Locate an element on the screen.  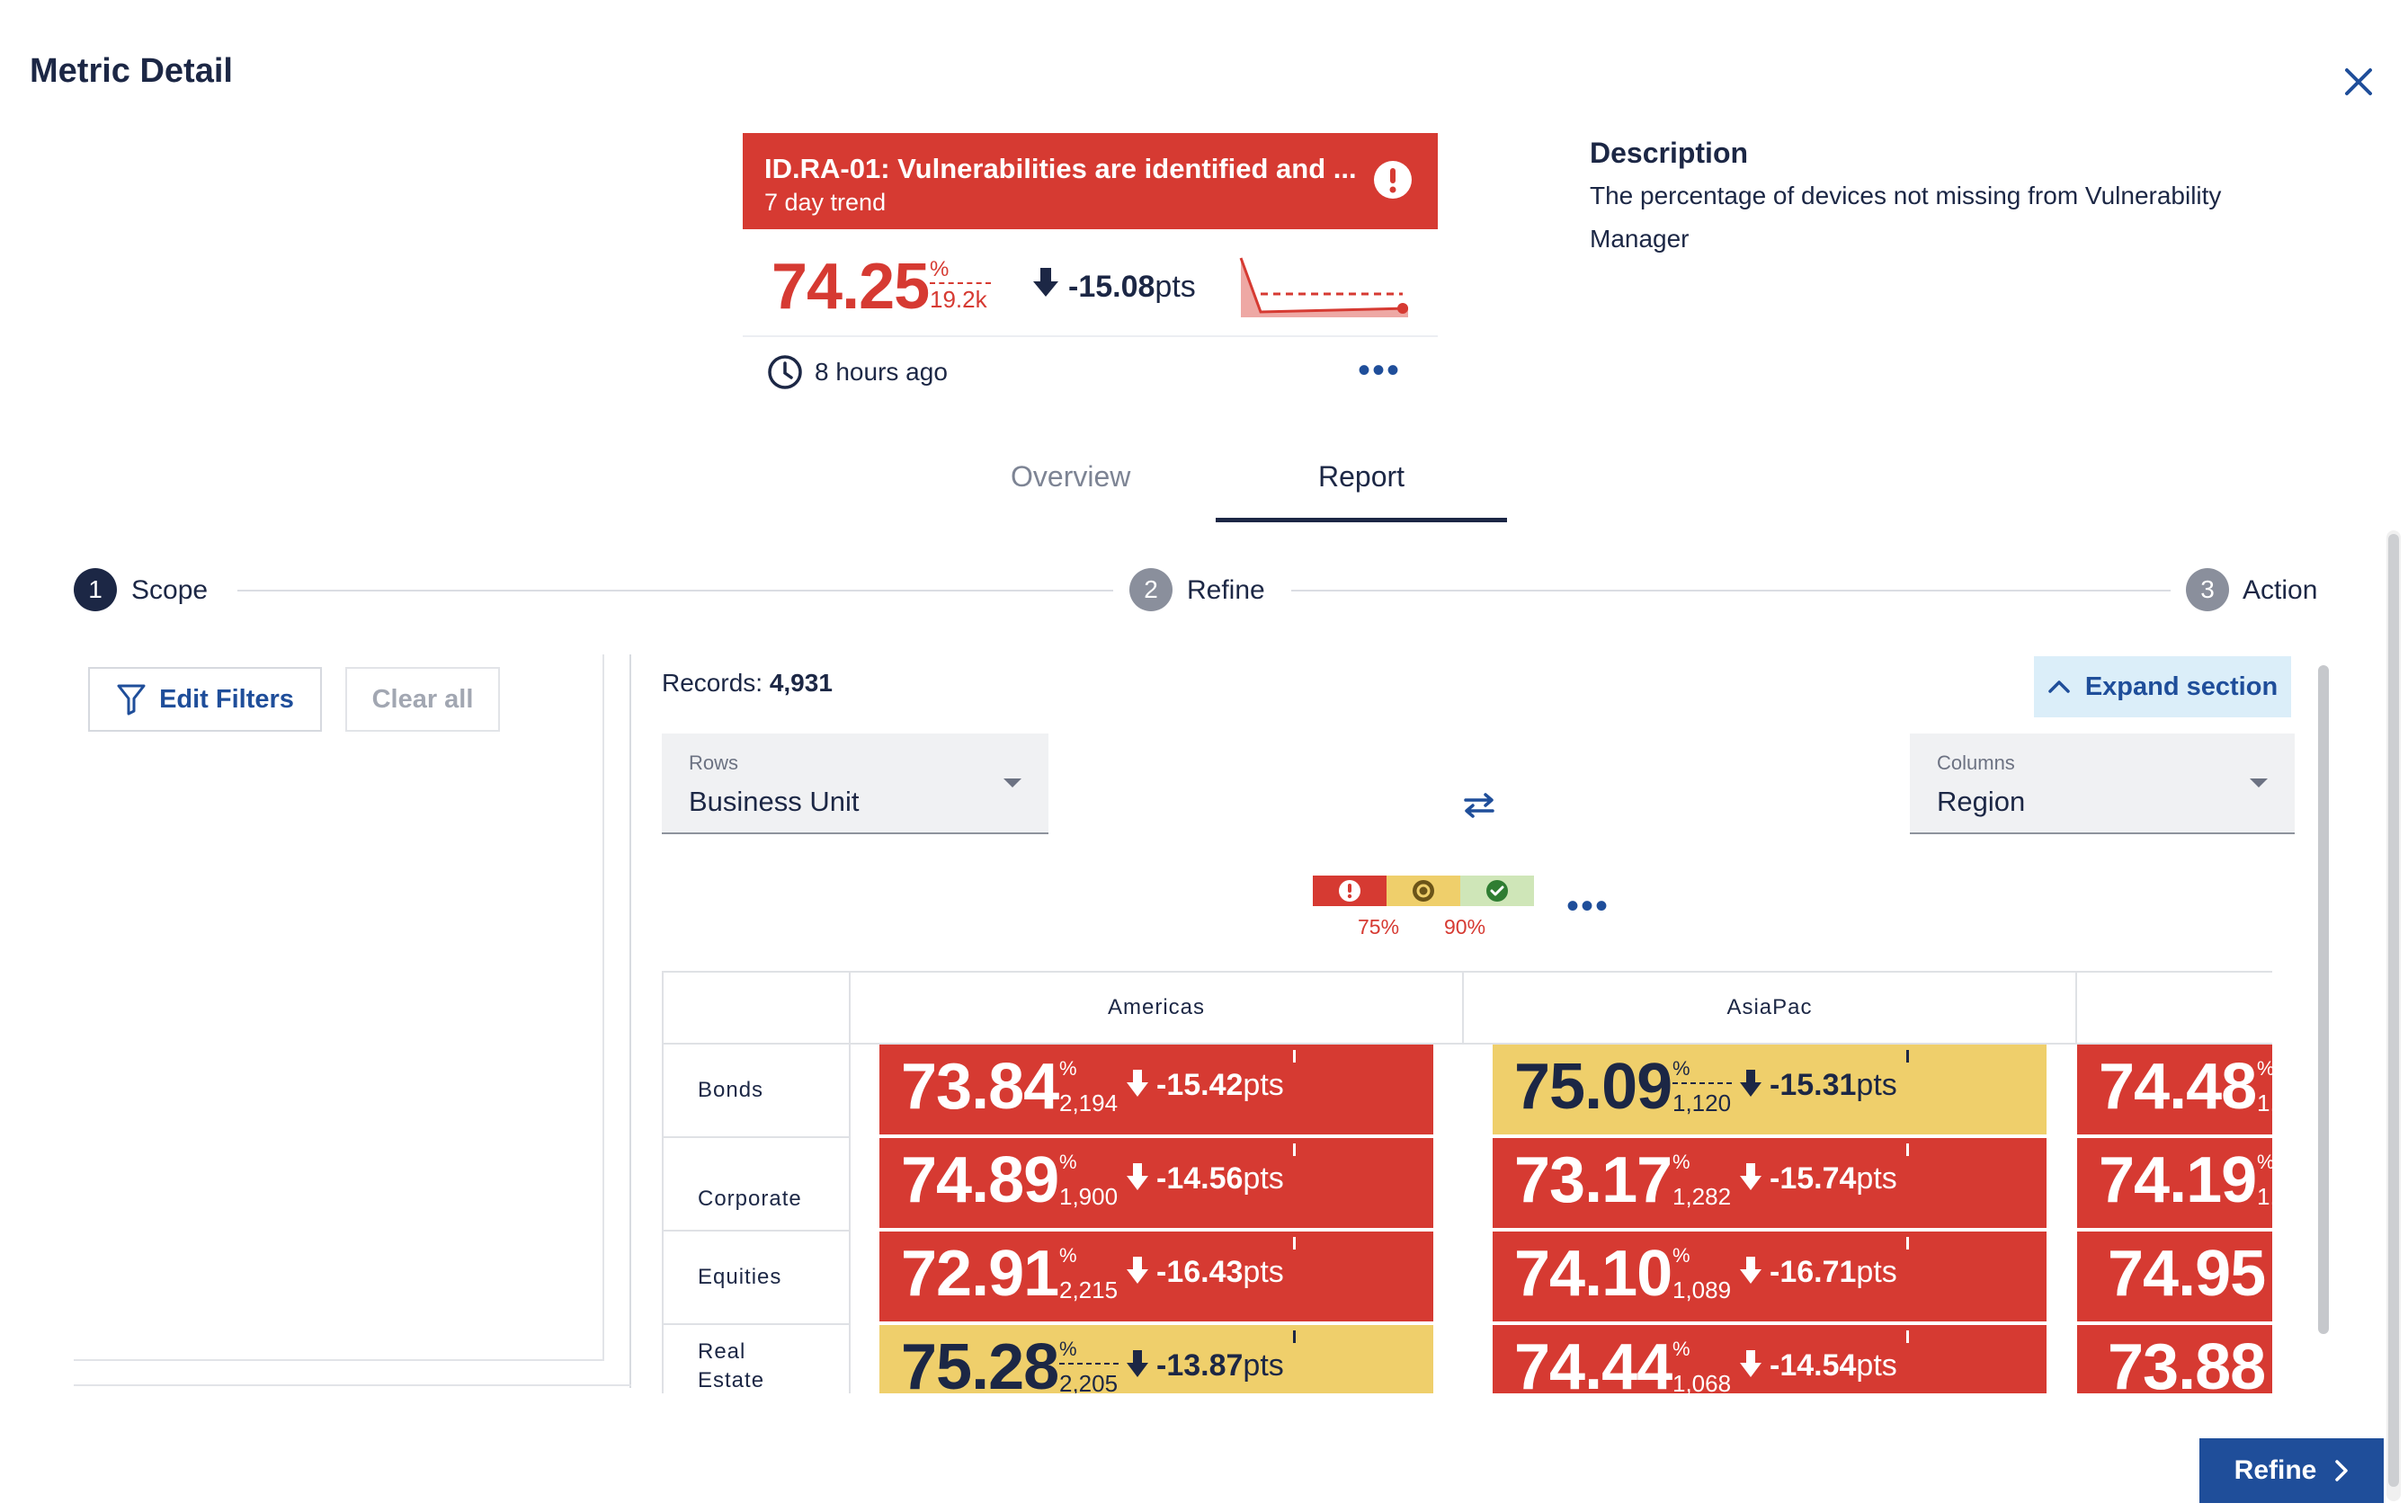
step-3-indicator: 3 is located at coordinates (2207, 589).